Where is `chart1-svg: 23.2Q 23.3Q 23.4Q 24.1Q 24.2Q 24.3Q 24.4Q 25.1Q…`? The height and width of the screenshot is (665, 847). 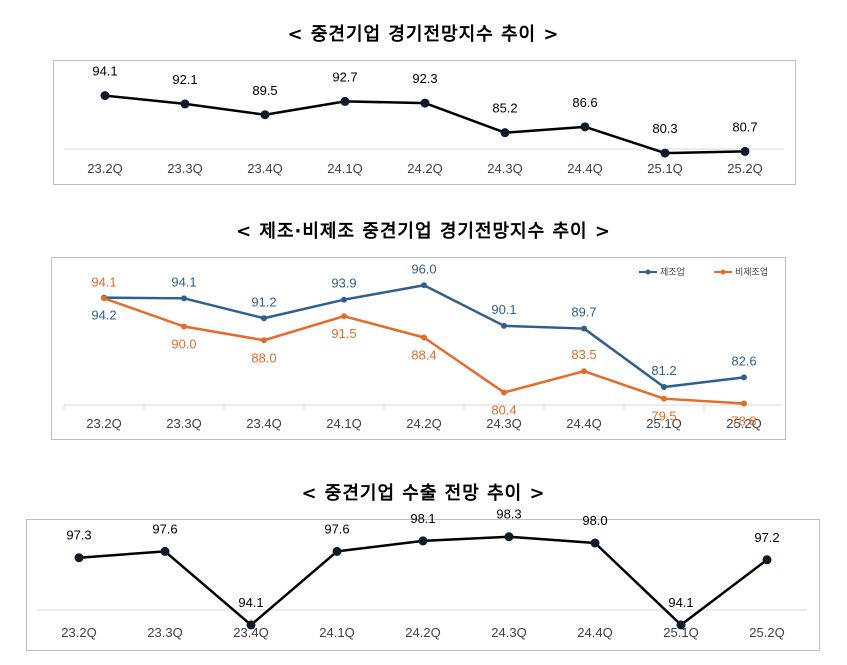
chart1-svg: 23.2Q 23.3Q 23.4Q 24.1Q 24.2Q 24.3Q 24.4Q 25.1Q… is located at coordinates (424, 120).